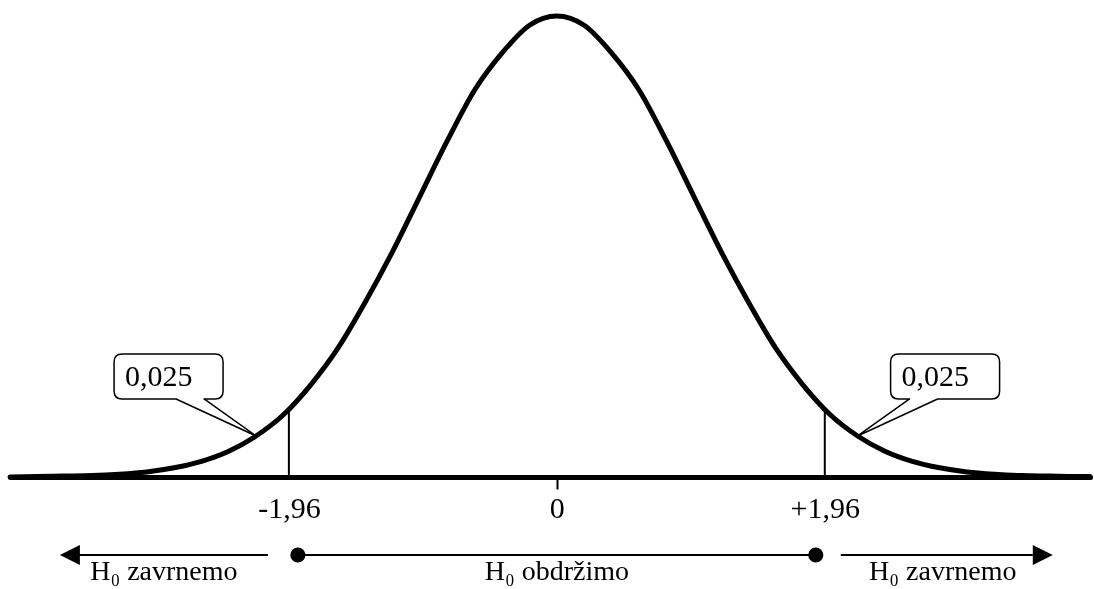  What do you see at coordinates (825, 507) in the screenshot?
I see `x-tick-label: +1,96` at bounding box center [825, 507].